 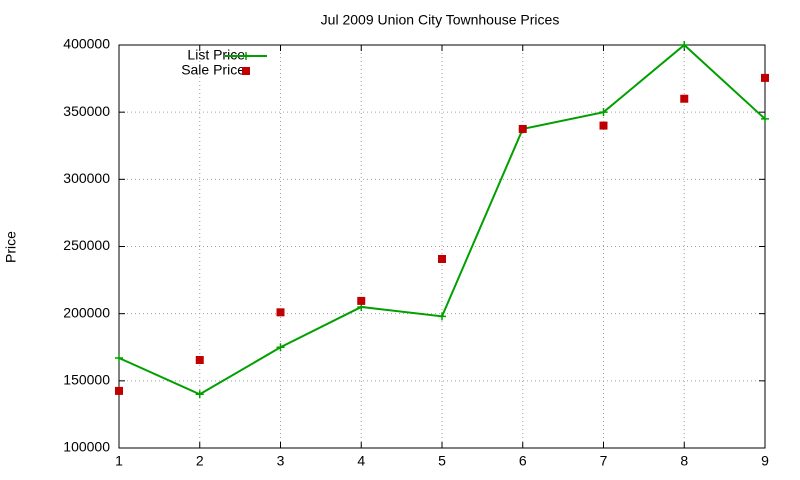 What do you see at coordinates (213, 70) in the screenshot?
I see `legend-label: Sale Price` at bounding box center [213, 70].